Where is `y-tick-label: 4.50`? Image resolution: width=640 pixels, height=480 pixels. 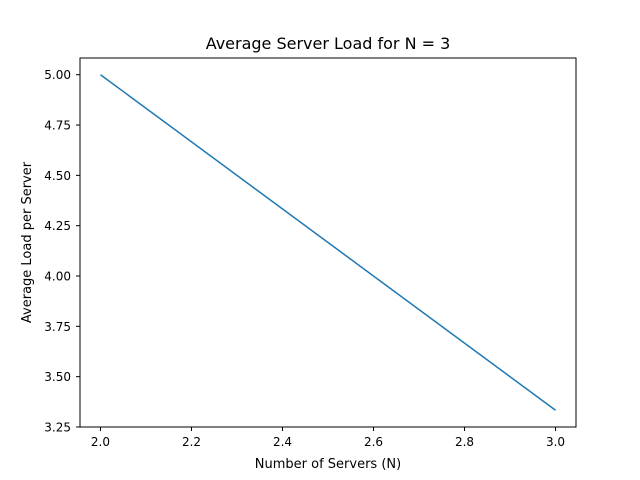 y-tick-label: 4.50 is located at coordinates (57, 176).